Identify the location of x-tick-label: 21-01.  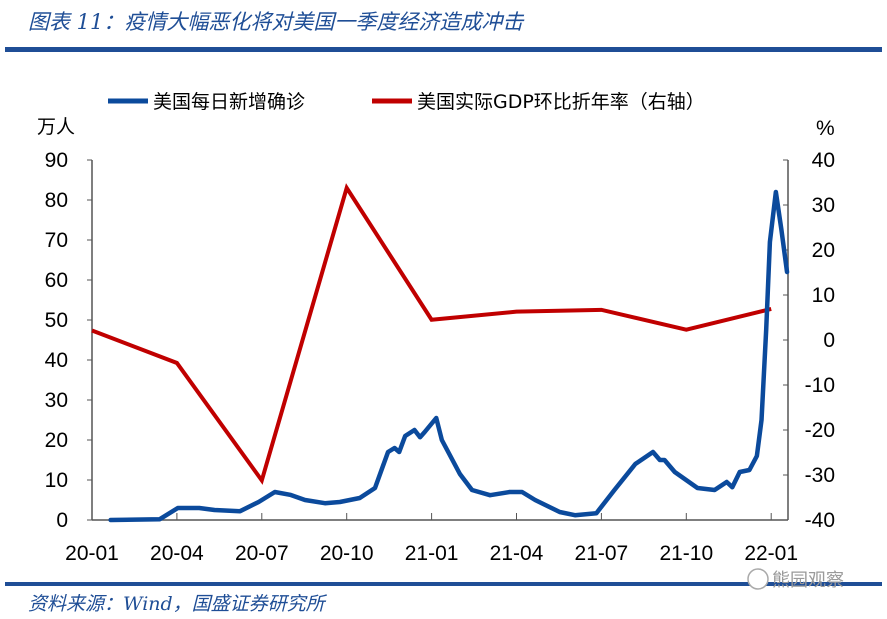
(432, 553).